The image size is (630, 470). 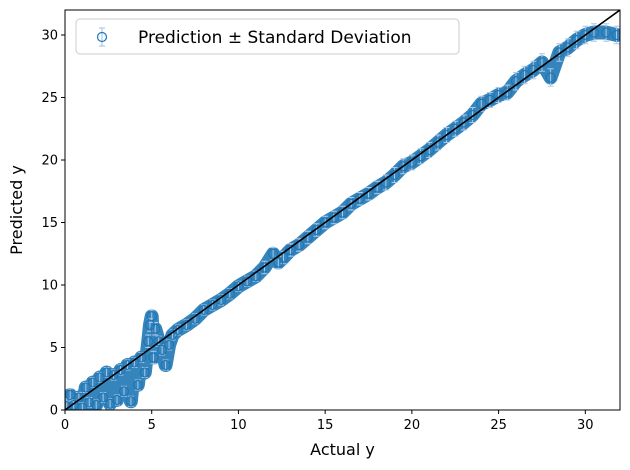 I want to click on x-tick-label: 30, so click(x=585, y=425).